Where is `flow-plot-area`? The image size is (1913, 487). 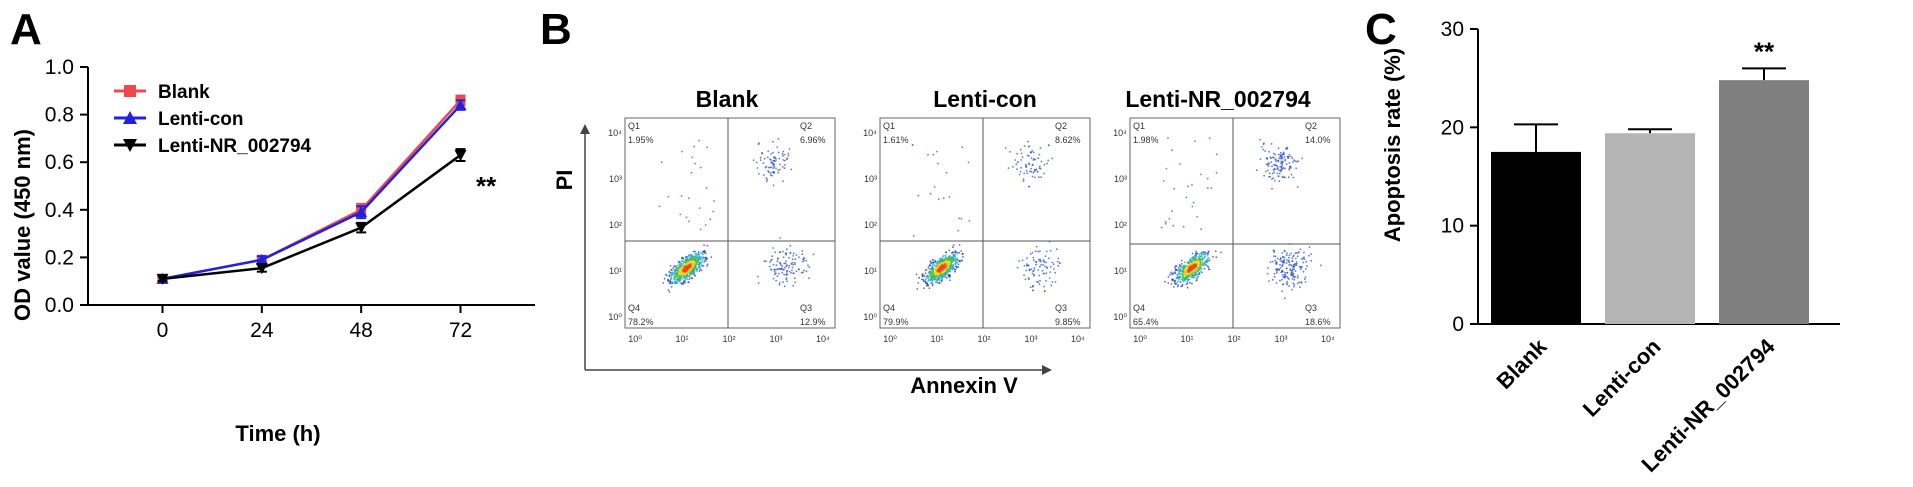
flow-plot-area is located at coordinates (985, 223).